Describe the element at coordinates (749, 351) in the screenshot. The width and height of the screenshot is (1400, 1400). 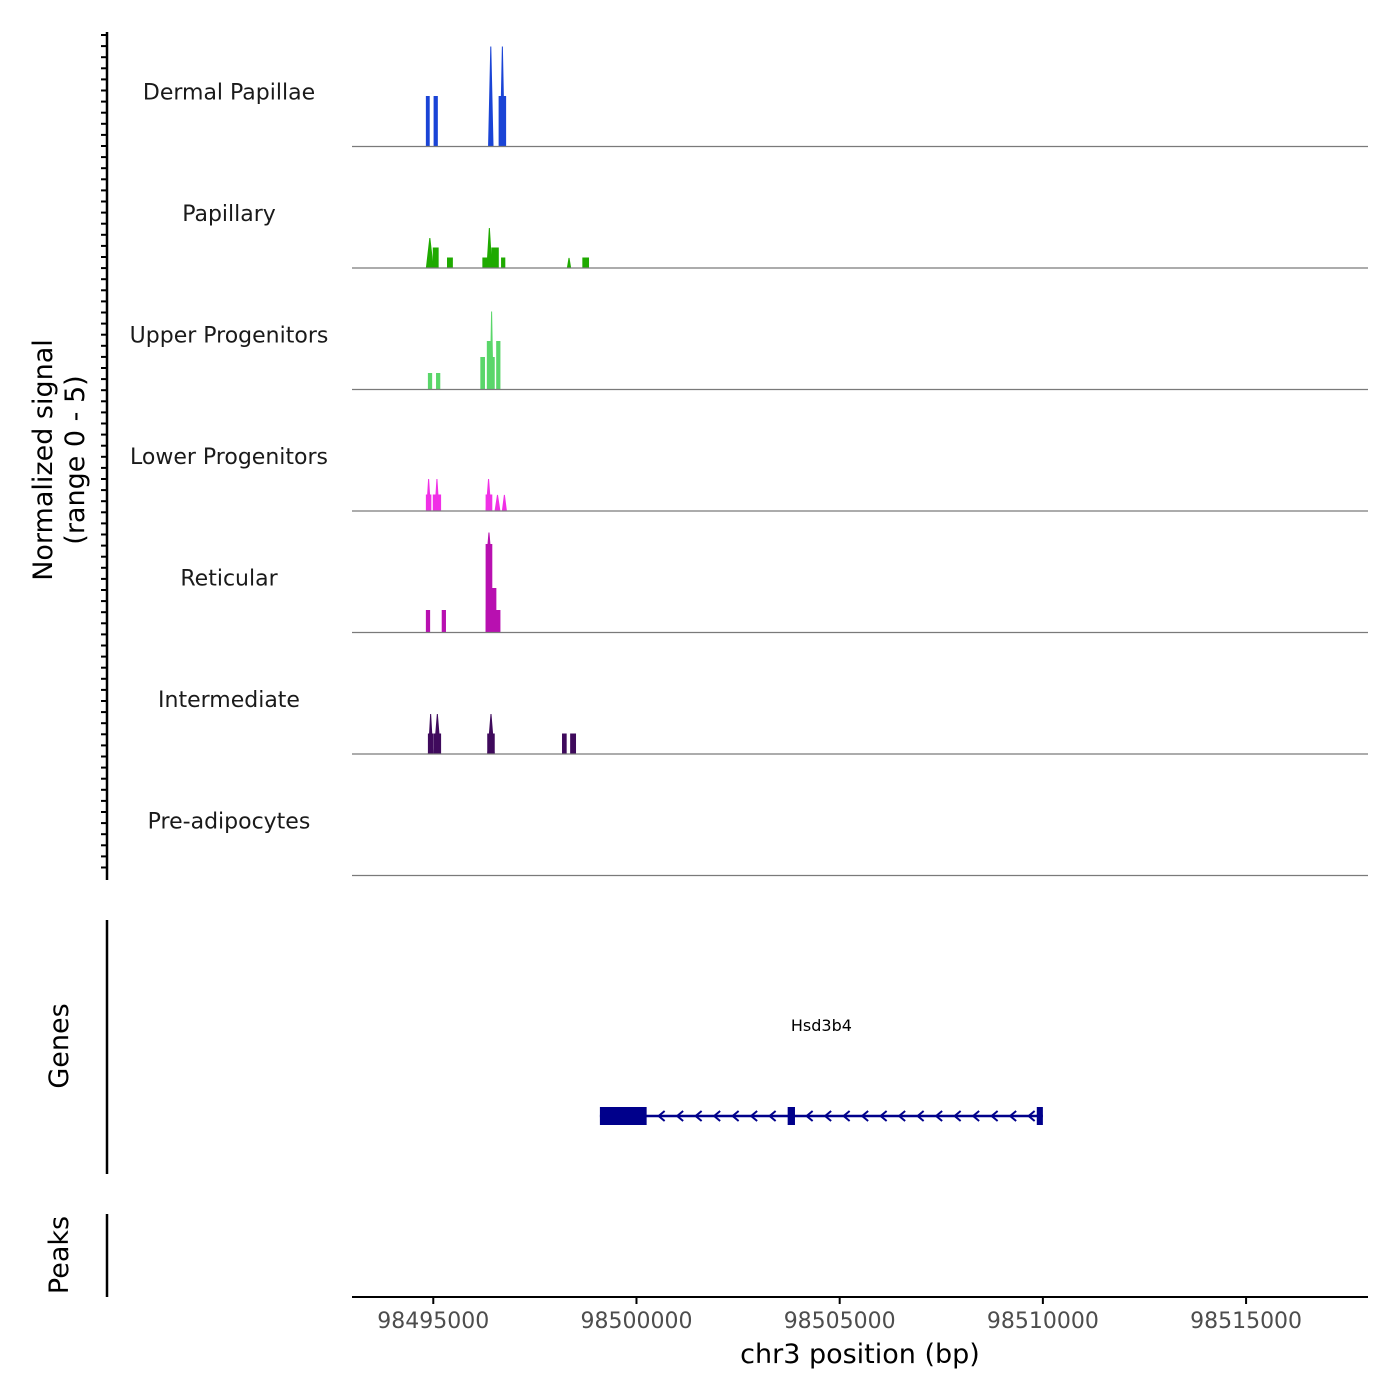
I see `track-3: Upper Progenitors` at that location.